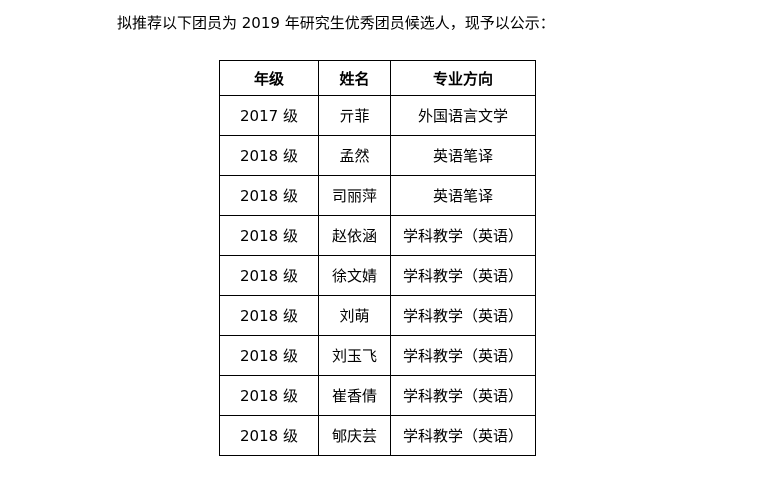 The height and width of the screenshot is (484, 782). What do you see at coordinates (354, 435) in the screenshot?
I see `cell-name: 郇庆芸` at bounding box center [354, 435].